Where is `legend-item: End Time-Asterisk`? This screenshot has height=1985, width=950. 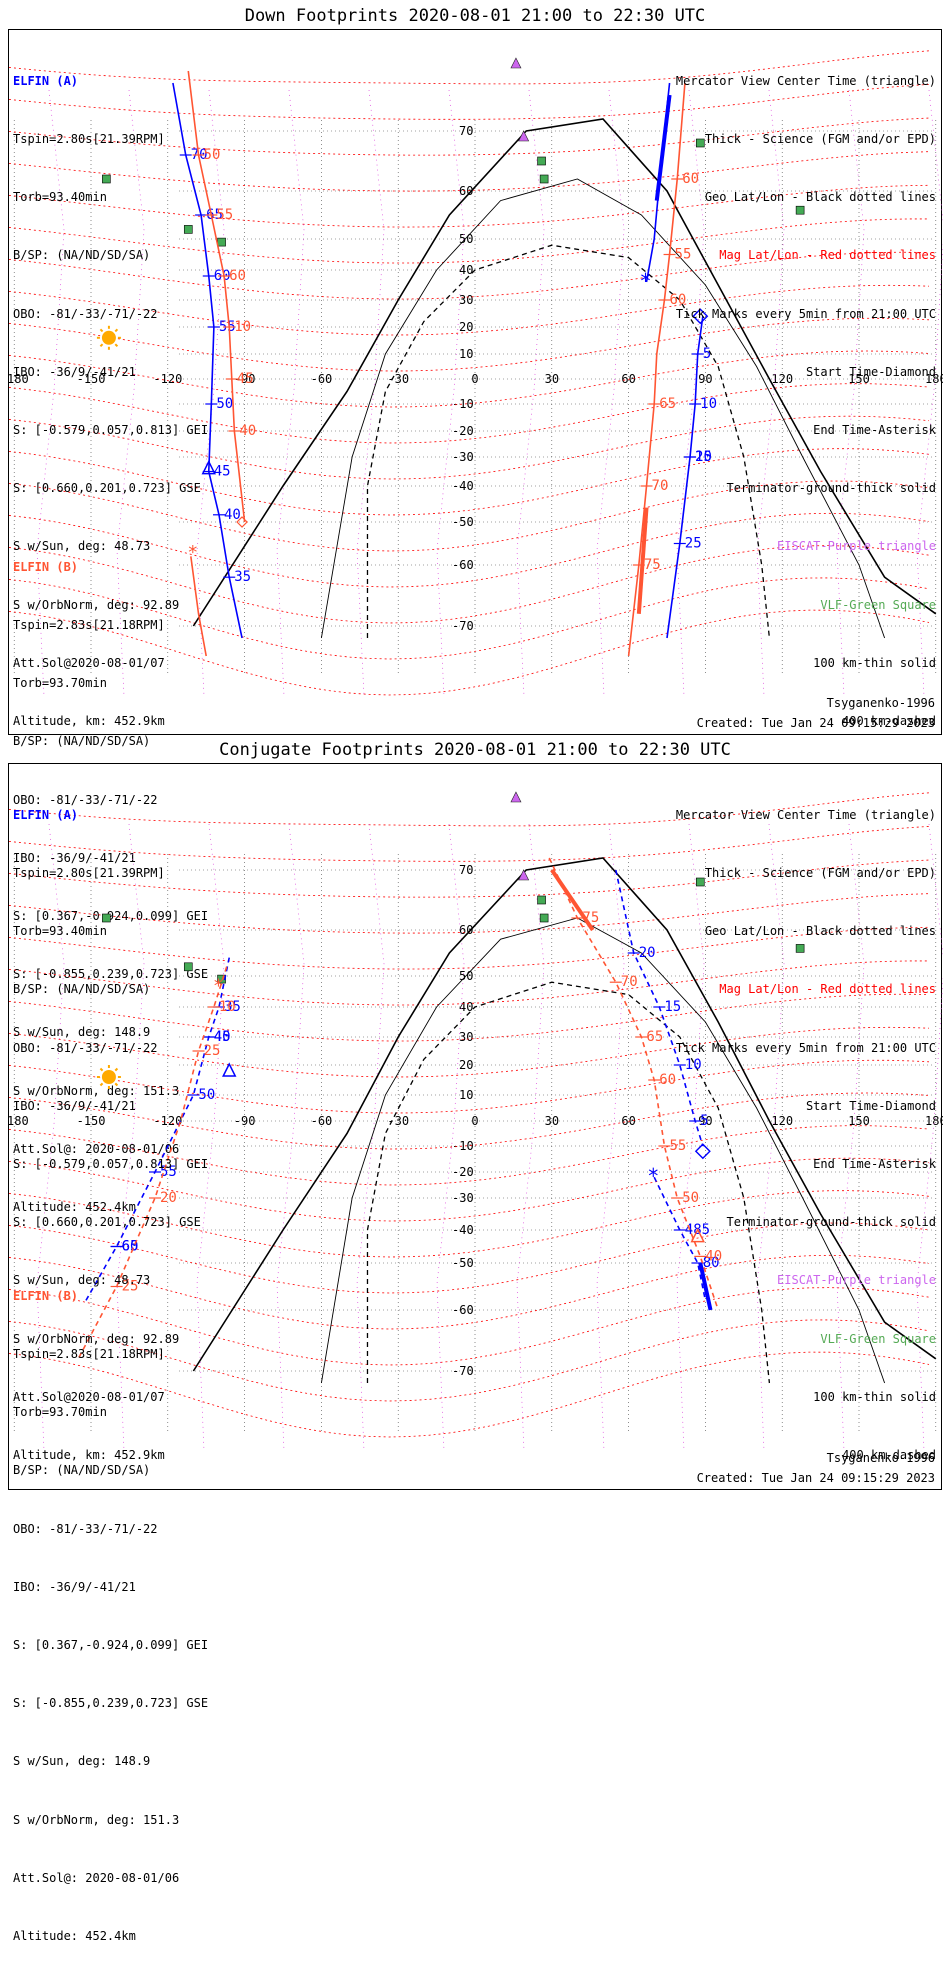
legend-item: End Time-Asterisk is located at coordinates (874, 1164).